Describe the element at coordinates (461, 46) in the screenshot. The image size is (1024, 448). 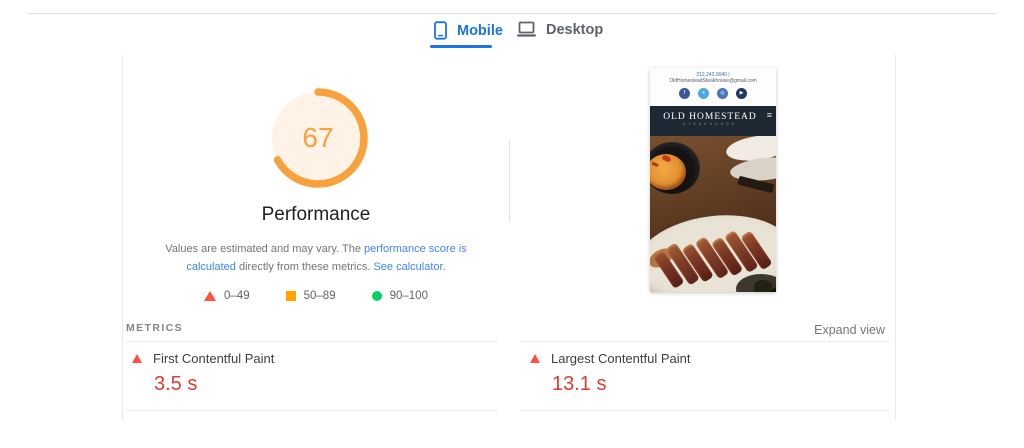
I see `tab-mobile-active-indicator` at that location.